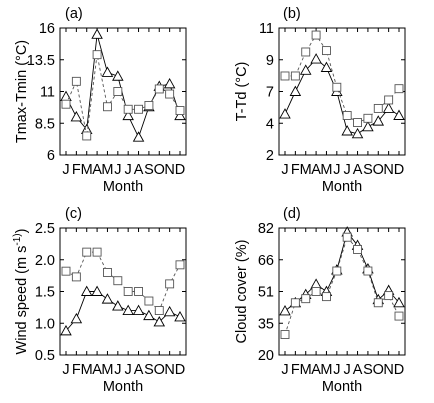 The width and height of the screenshot is (434, 403). I want to click on y-axis-title-main: Wind speed (m s, so click(22, 300).